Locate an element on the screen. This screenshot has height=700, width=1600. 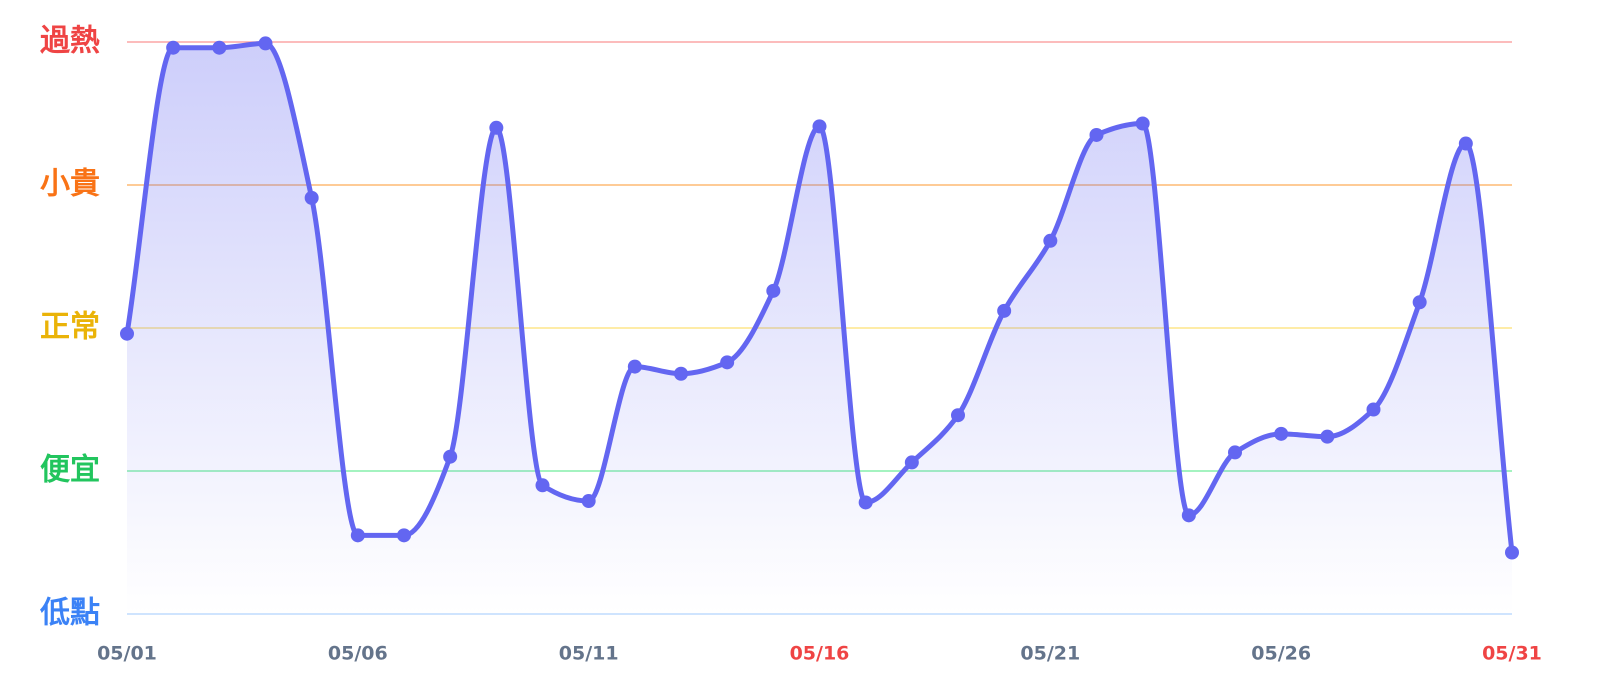
x-tick-label: 05/21 is located at coordinates (1050, 654).